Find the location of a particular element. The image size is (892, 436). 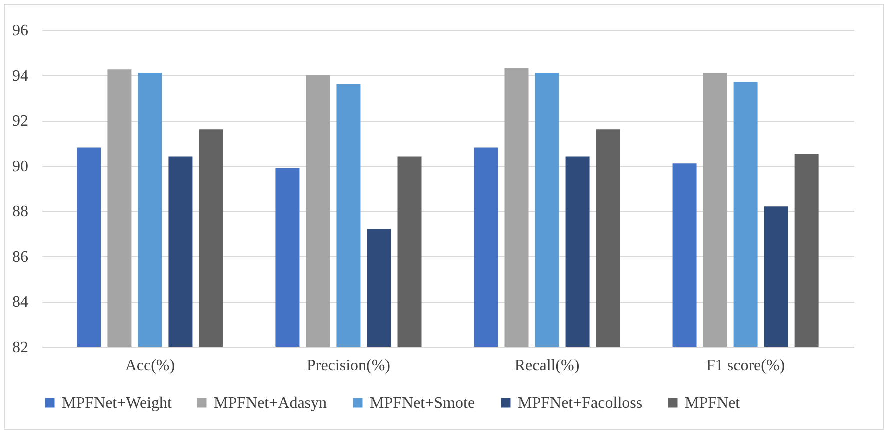

x-tick-label: Precision(%) is located at coordinates (348, 366).